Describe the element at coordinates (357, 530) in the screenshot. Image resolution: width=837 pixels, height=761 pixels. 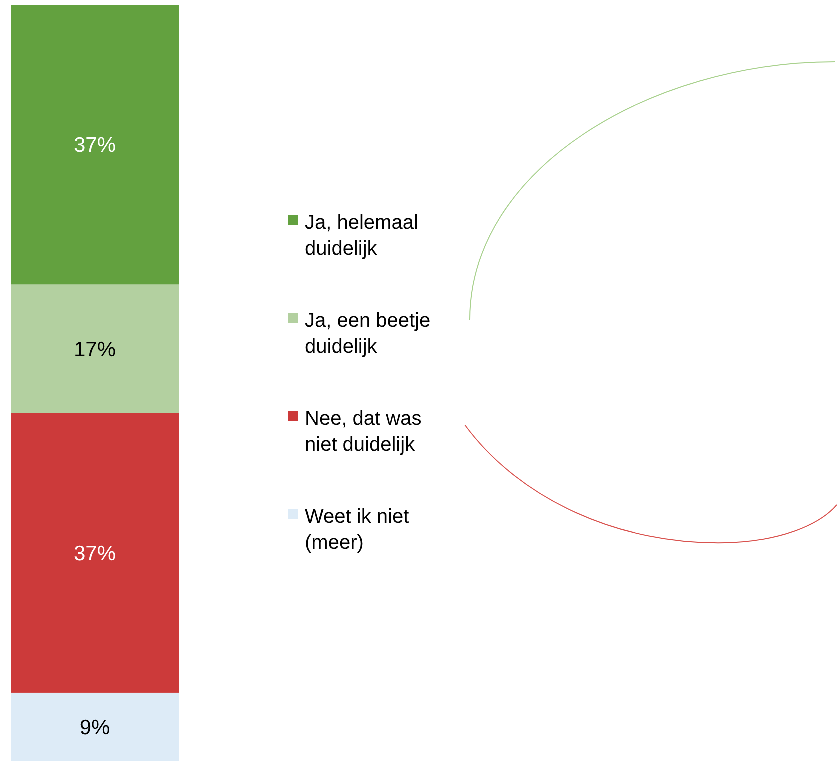
I see `legend-label: Weet ik niet (meer)` at that location.